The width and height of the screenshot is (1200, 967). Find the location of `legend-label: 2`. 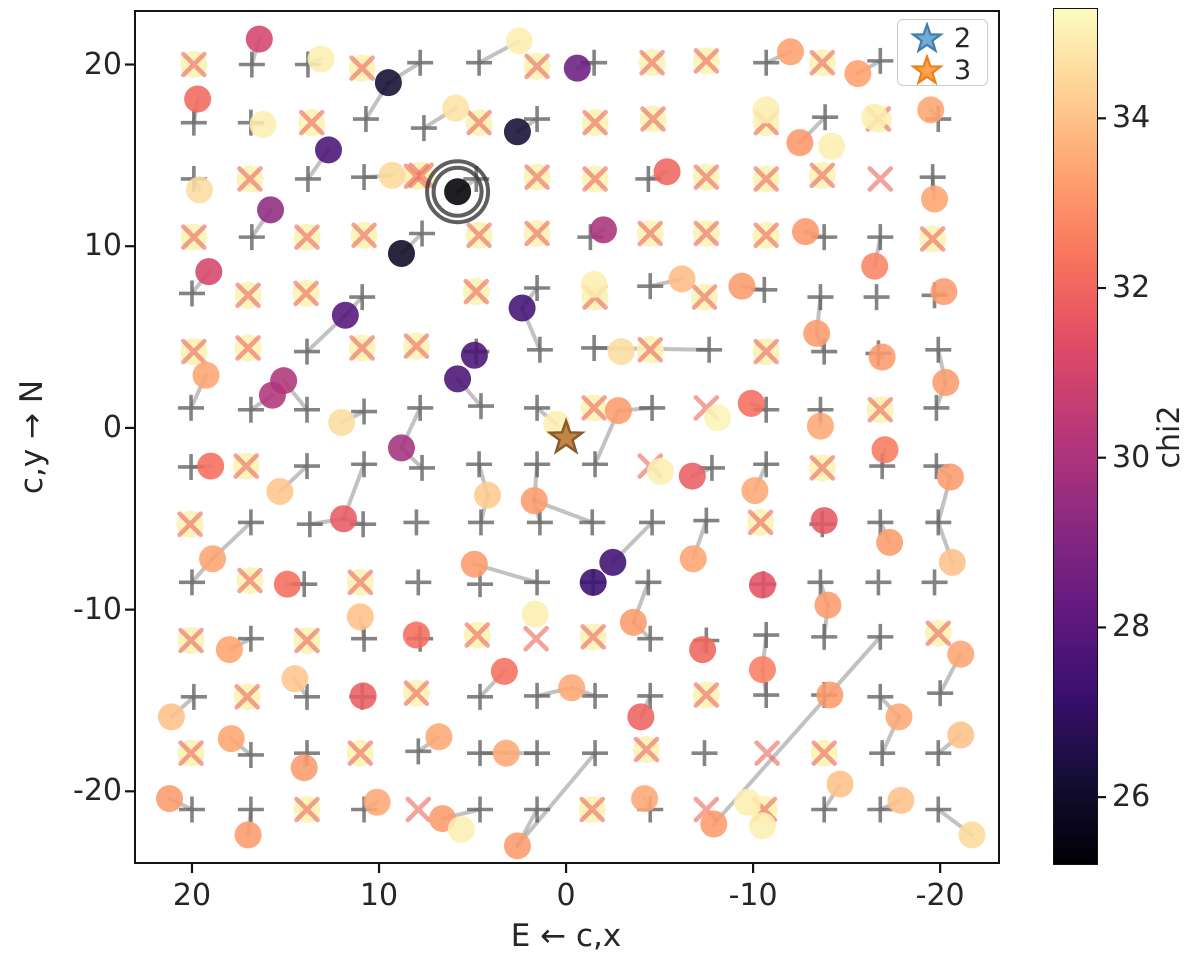

legend-label: 2 is located at coordinates (963, 38).